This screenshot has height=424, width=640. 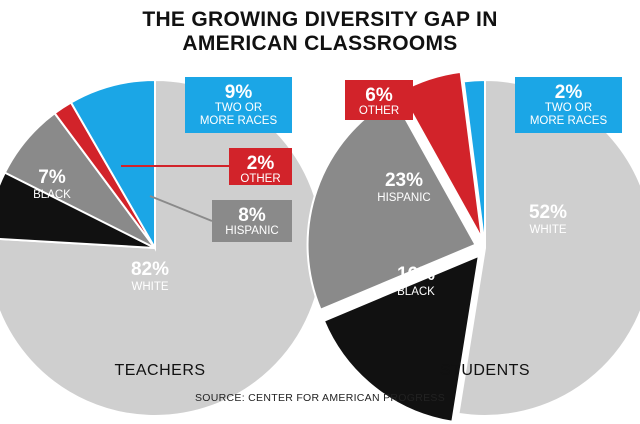 I want to click on slice-students-black, so click(x=401, y=338).